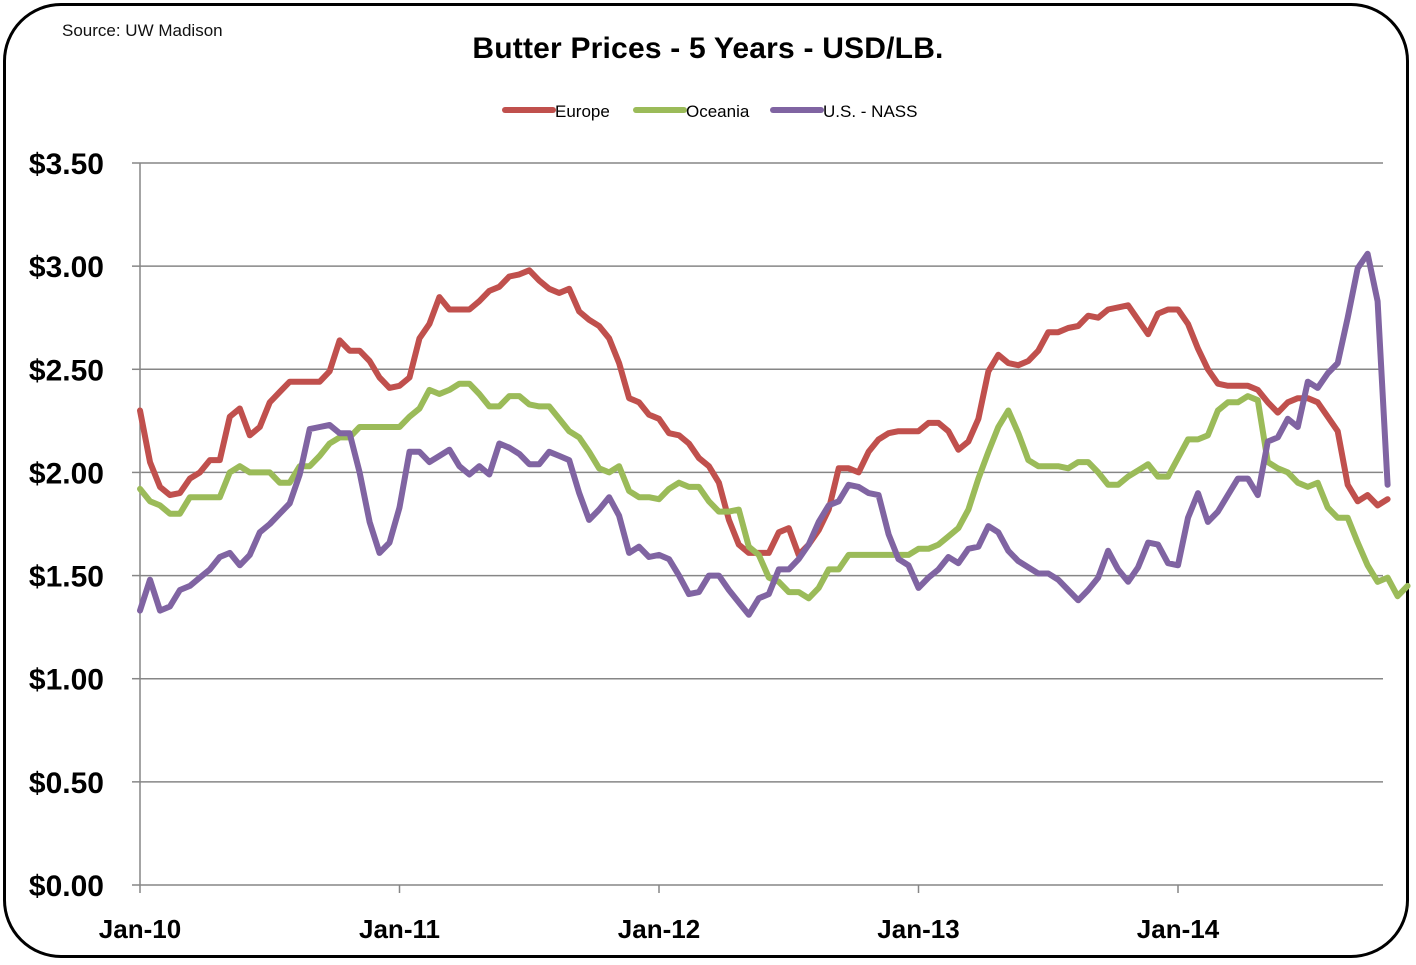  I want to click on y-tick-label-4: $2.00, so click(66, 473).